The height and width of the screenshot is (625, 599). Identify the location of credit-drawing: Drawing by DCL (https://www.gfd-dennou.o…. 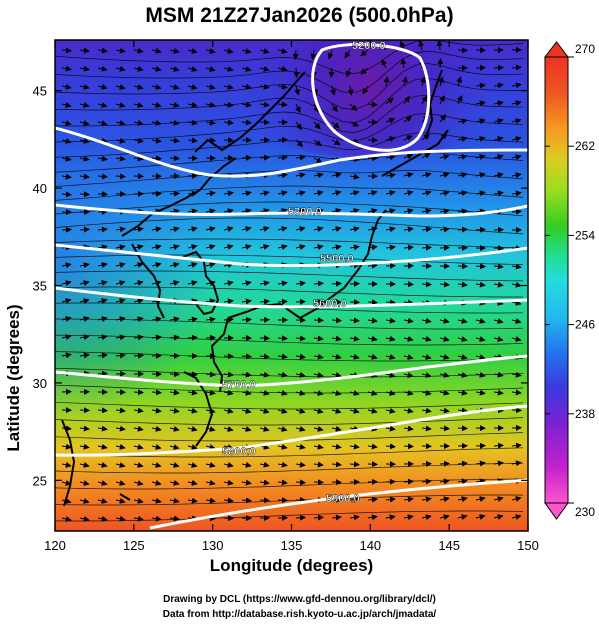
(299, 599).